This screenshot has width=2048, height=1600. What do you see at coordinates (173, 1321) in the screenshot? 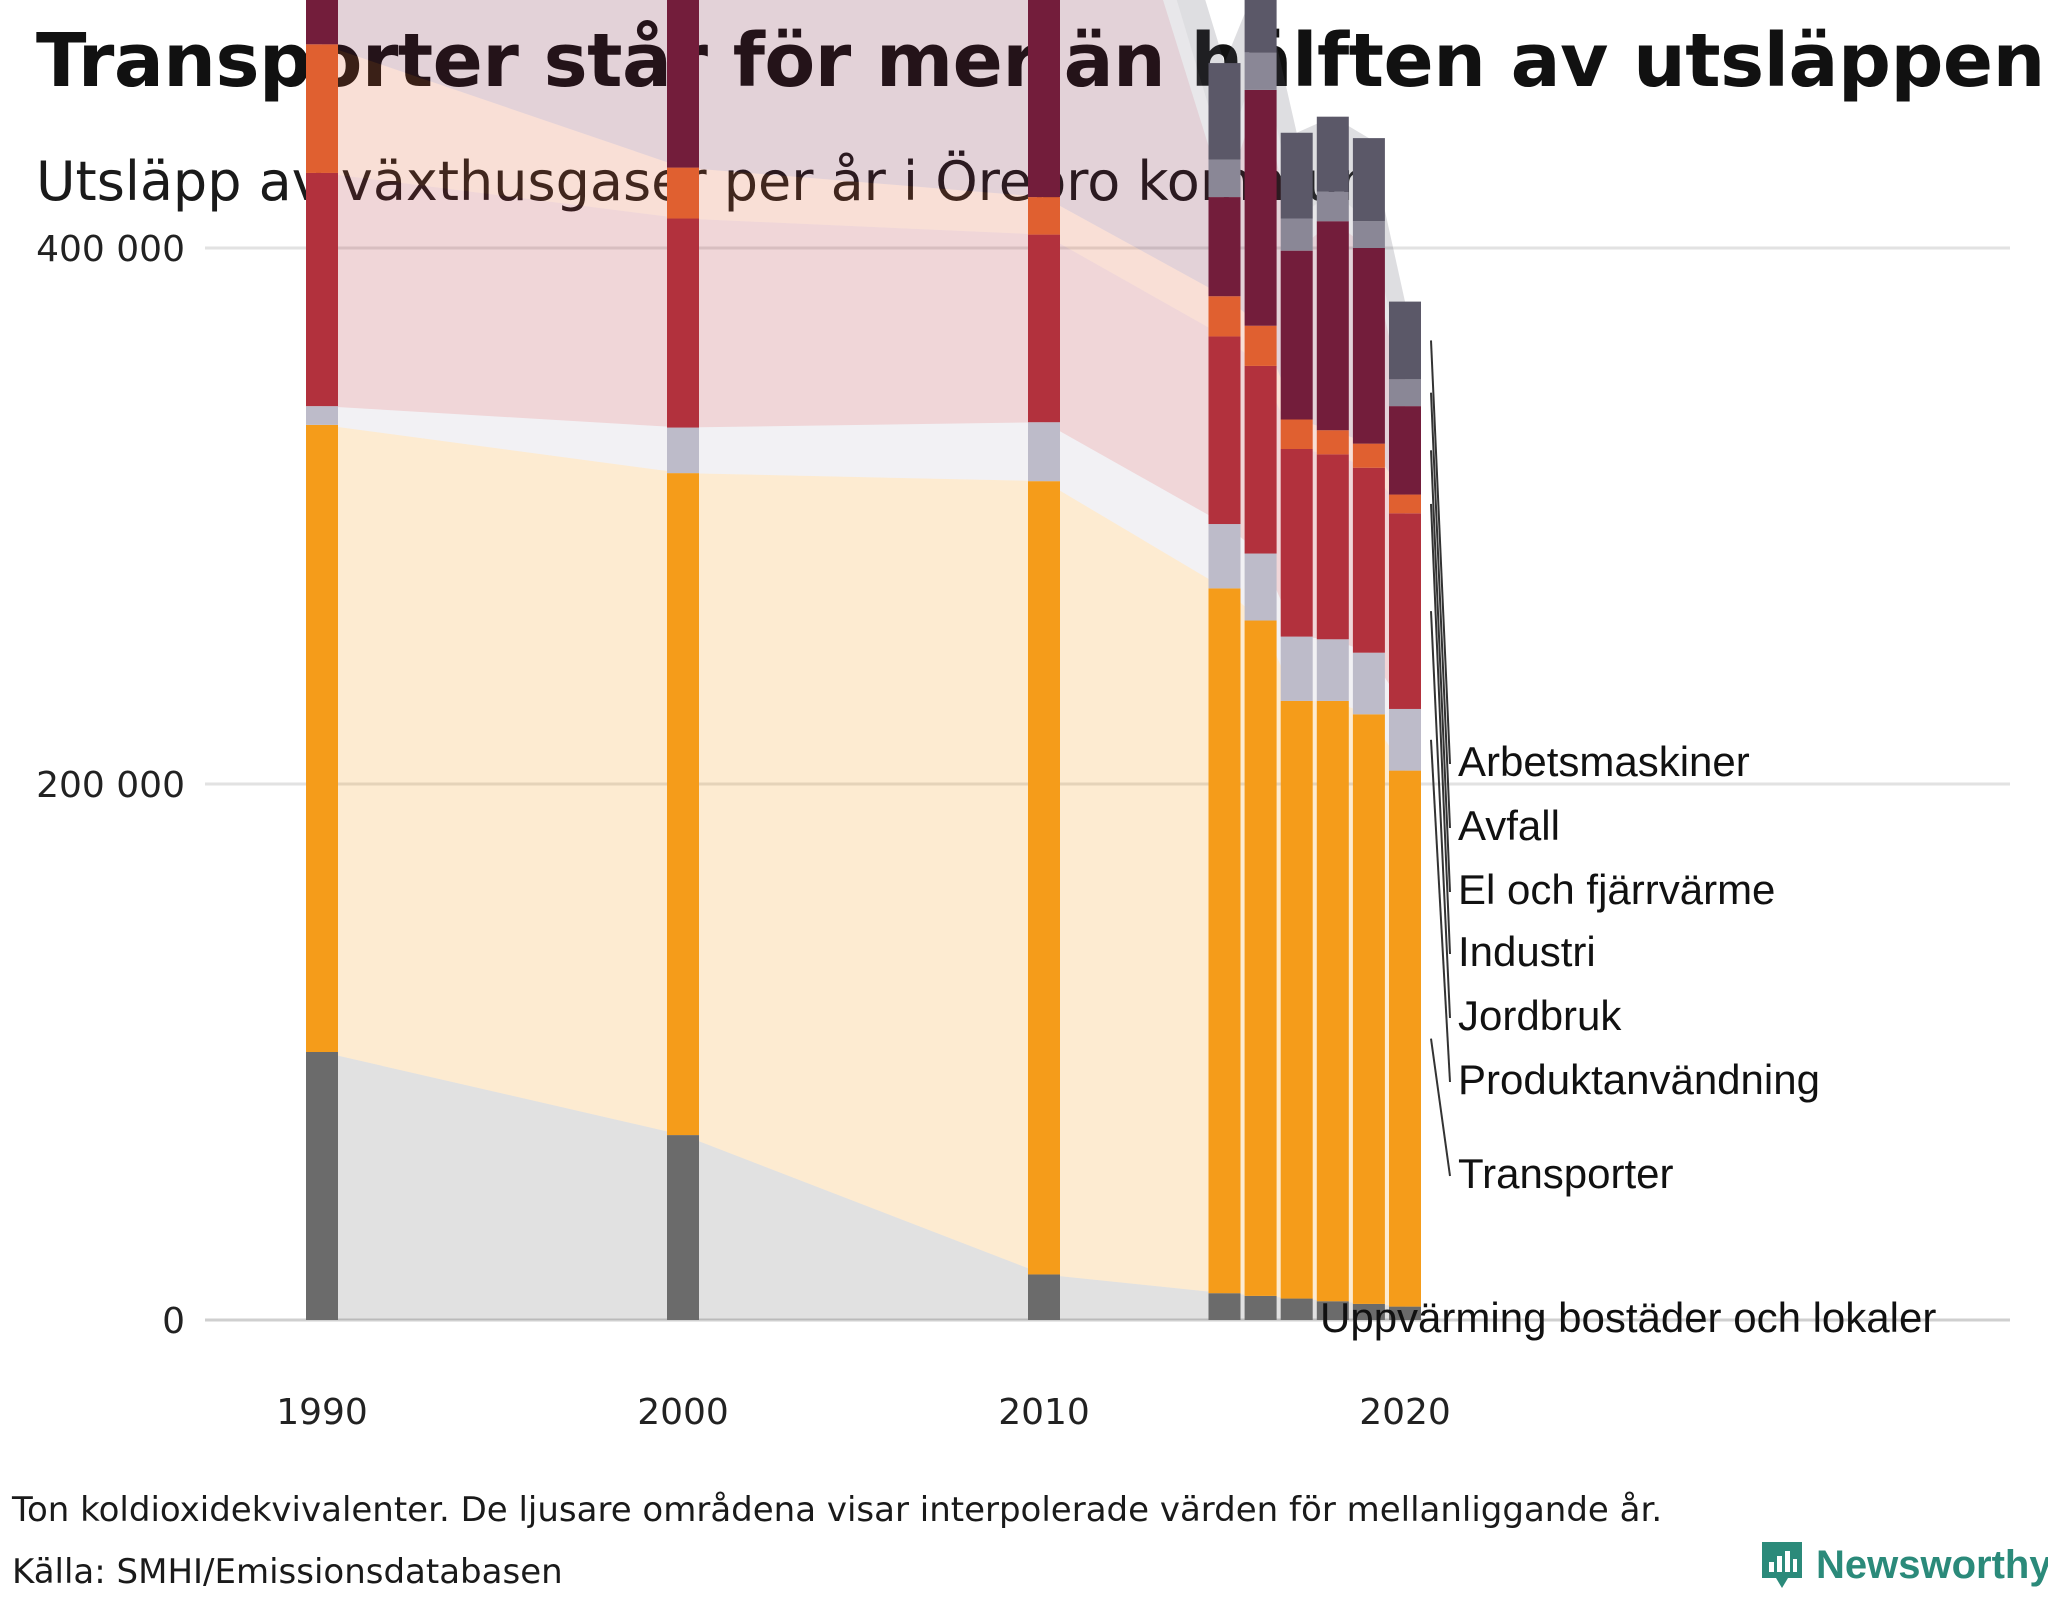
I see `y-tick-label: 0` at bounding box center [173, 1321].